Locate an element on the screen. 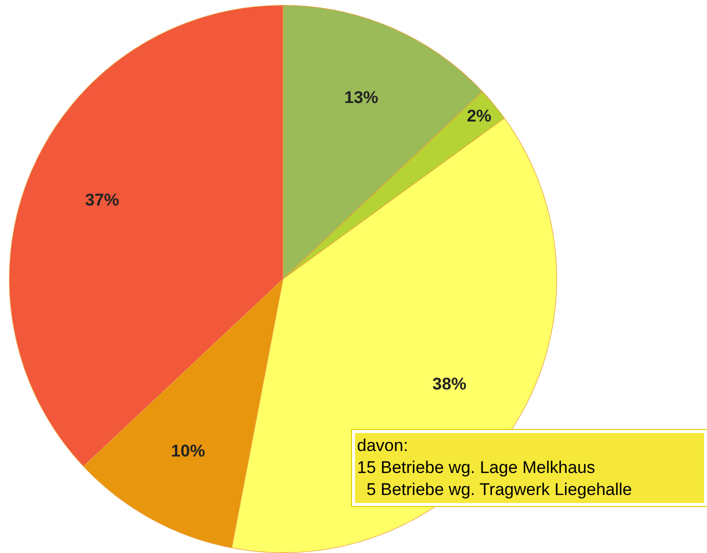  data-label: 10% is located at coordinates (188, 450).